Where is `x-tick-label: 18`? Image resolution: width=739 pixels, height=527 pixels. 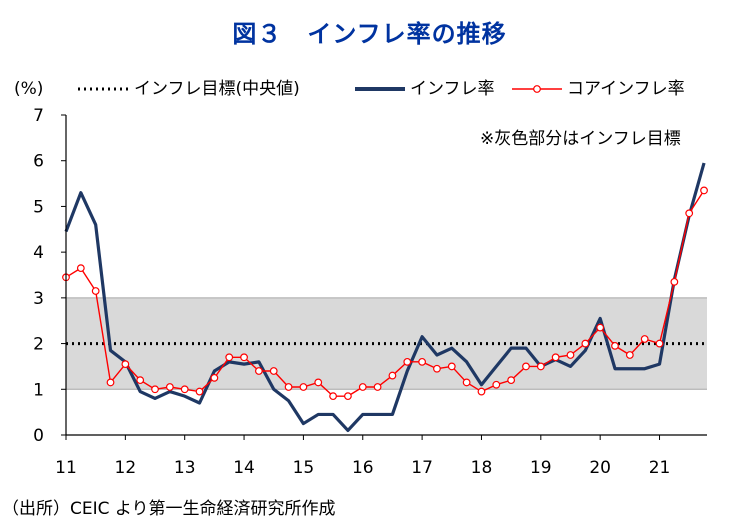 x-tick-label: 18 is located at coordinates (482, 468).